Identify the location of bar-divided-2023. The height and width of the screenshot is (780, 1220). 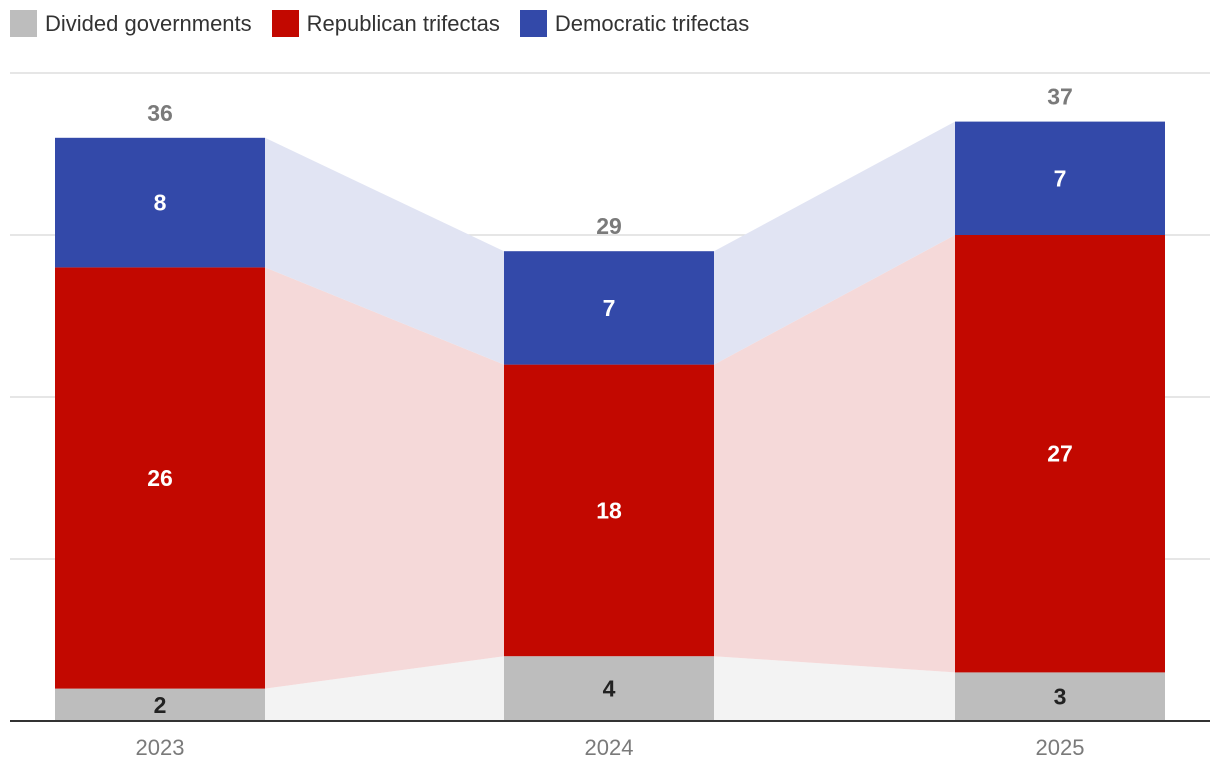
(160, 704).